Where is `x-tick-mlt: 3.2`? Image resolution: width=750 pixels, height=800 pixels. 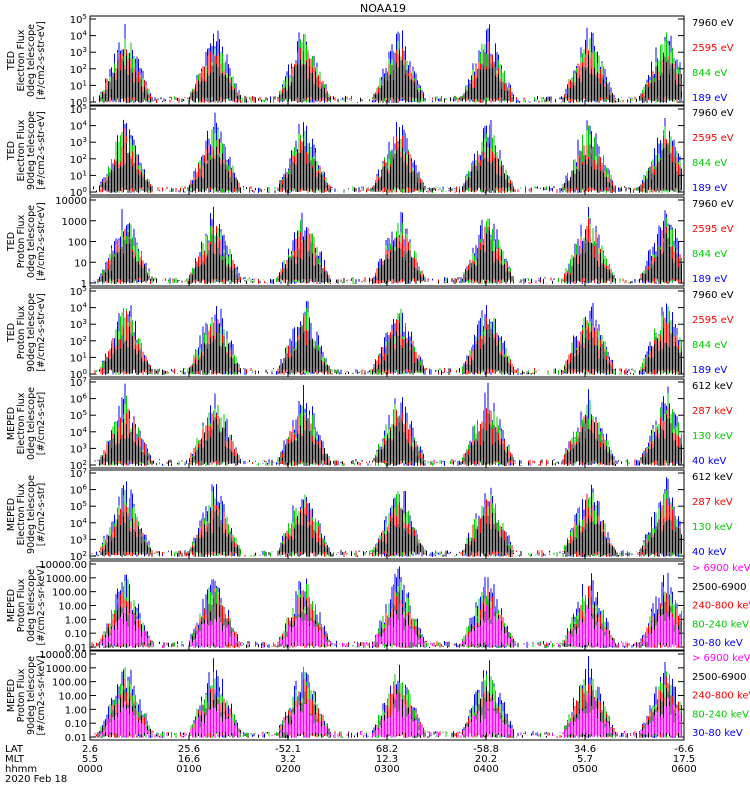
x-tick-mlt: 3.2 is located at coordinates (288, 759).